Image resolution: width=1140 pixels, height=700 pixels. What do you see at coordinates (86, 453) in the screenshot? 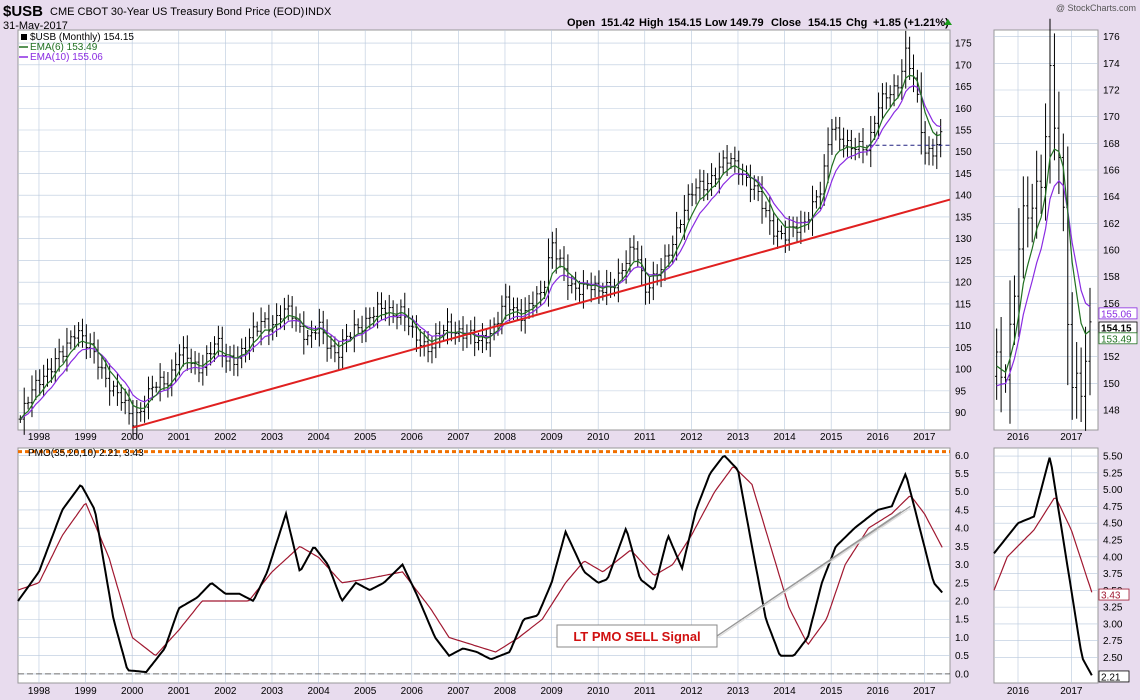
I see `legend-pmo: PMO(35,20,10) 2.21, 3.43` at bounding box center [86, 453].